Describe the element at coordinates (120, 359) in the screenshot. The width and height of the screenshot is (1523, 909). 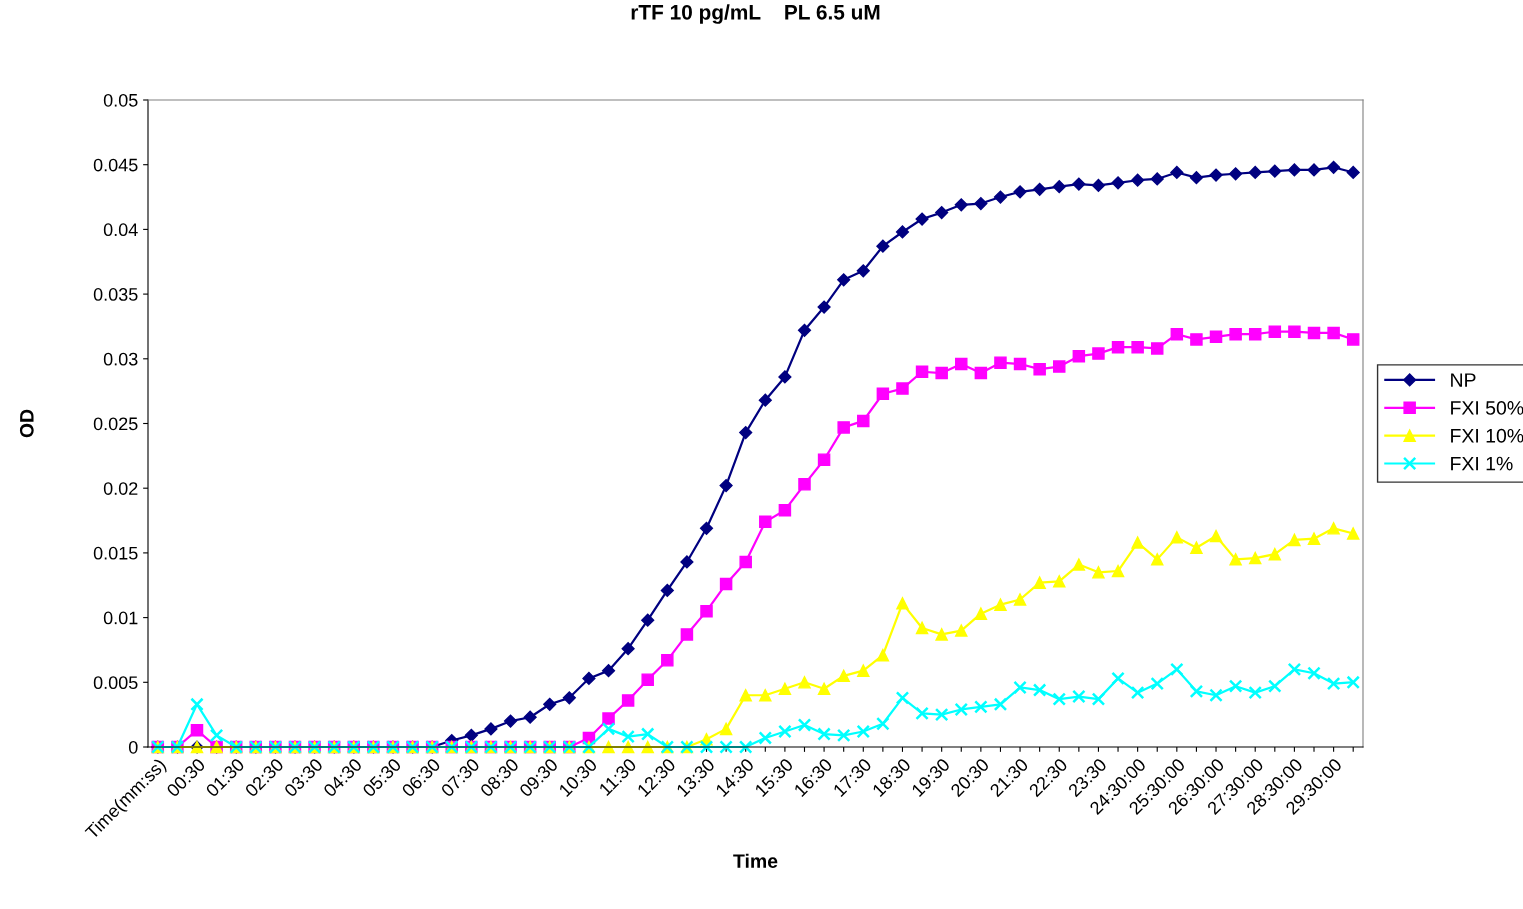
I see `y-tick-label: 0.03` at that location.